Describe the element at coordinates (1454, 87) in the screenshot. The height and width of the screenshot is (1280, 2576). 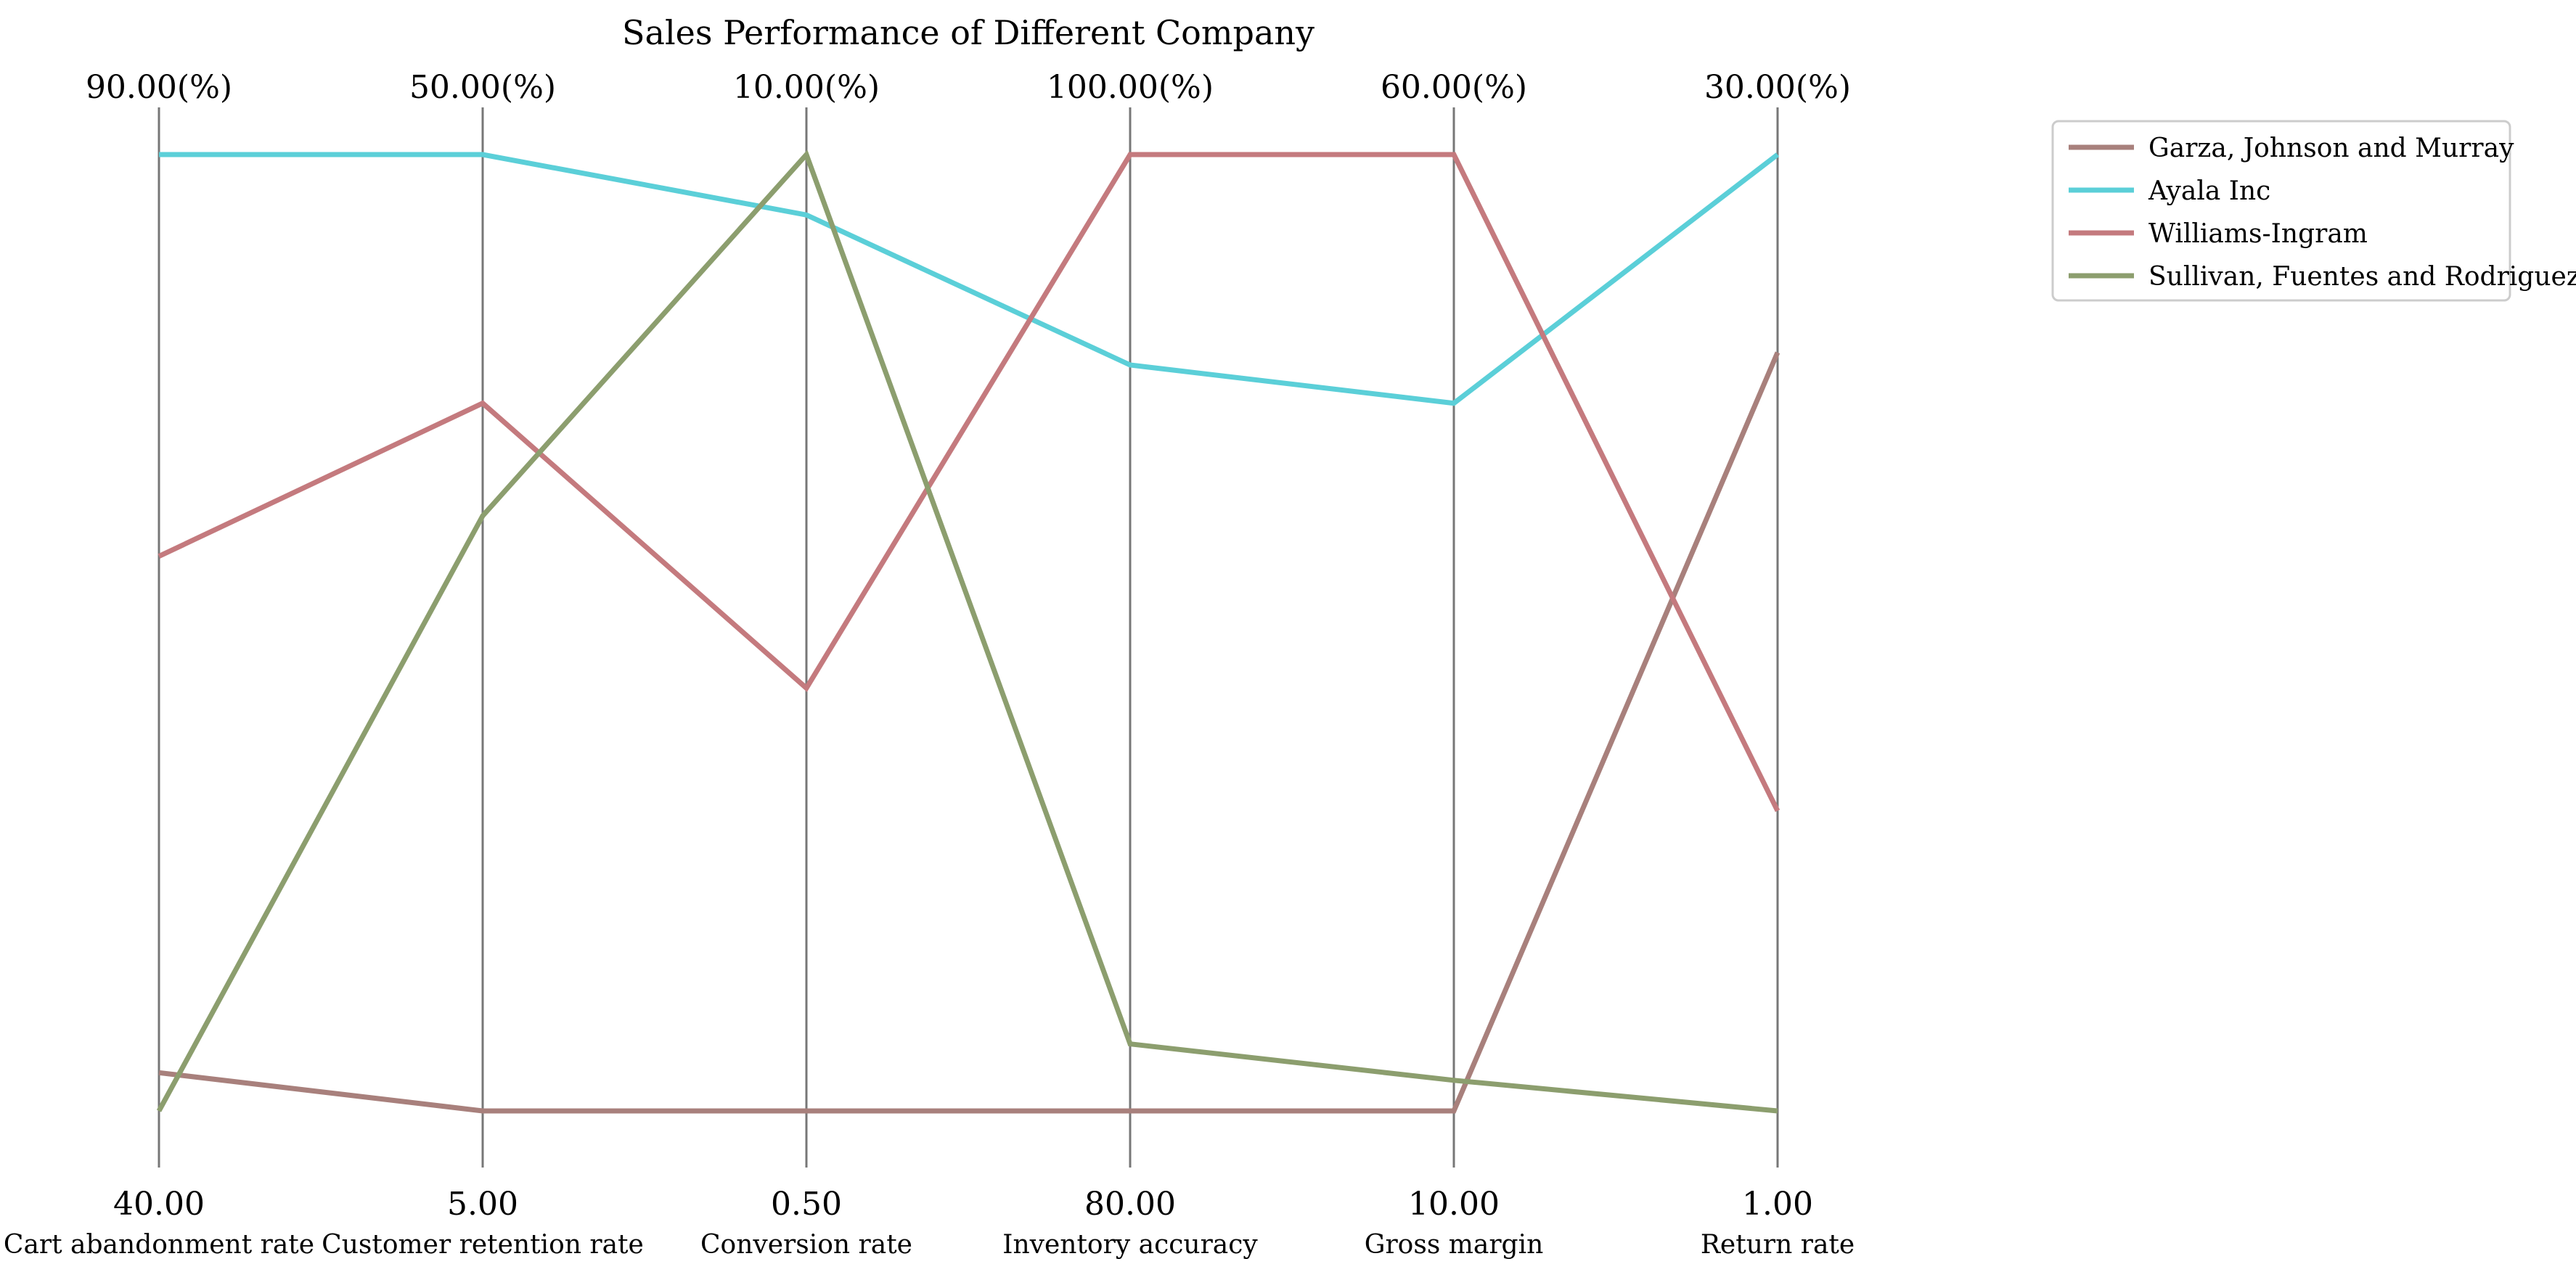
I see `axis-max-label-gross-margin: 60.00(%)` at that location.